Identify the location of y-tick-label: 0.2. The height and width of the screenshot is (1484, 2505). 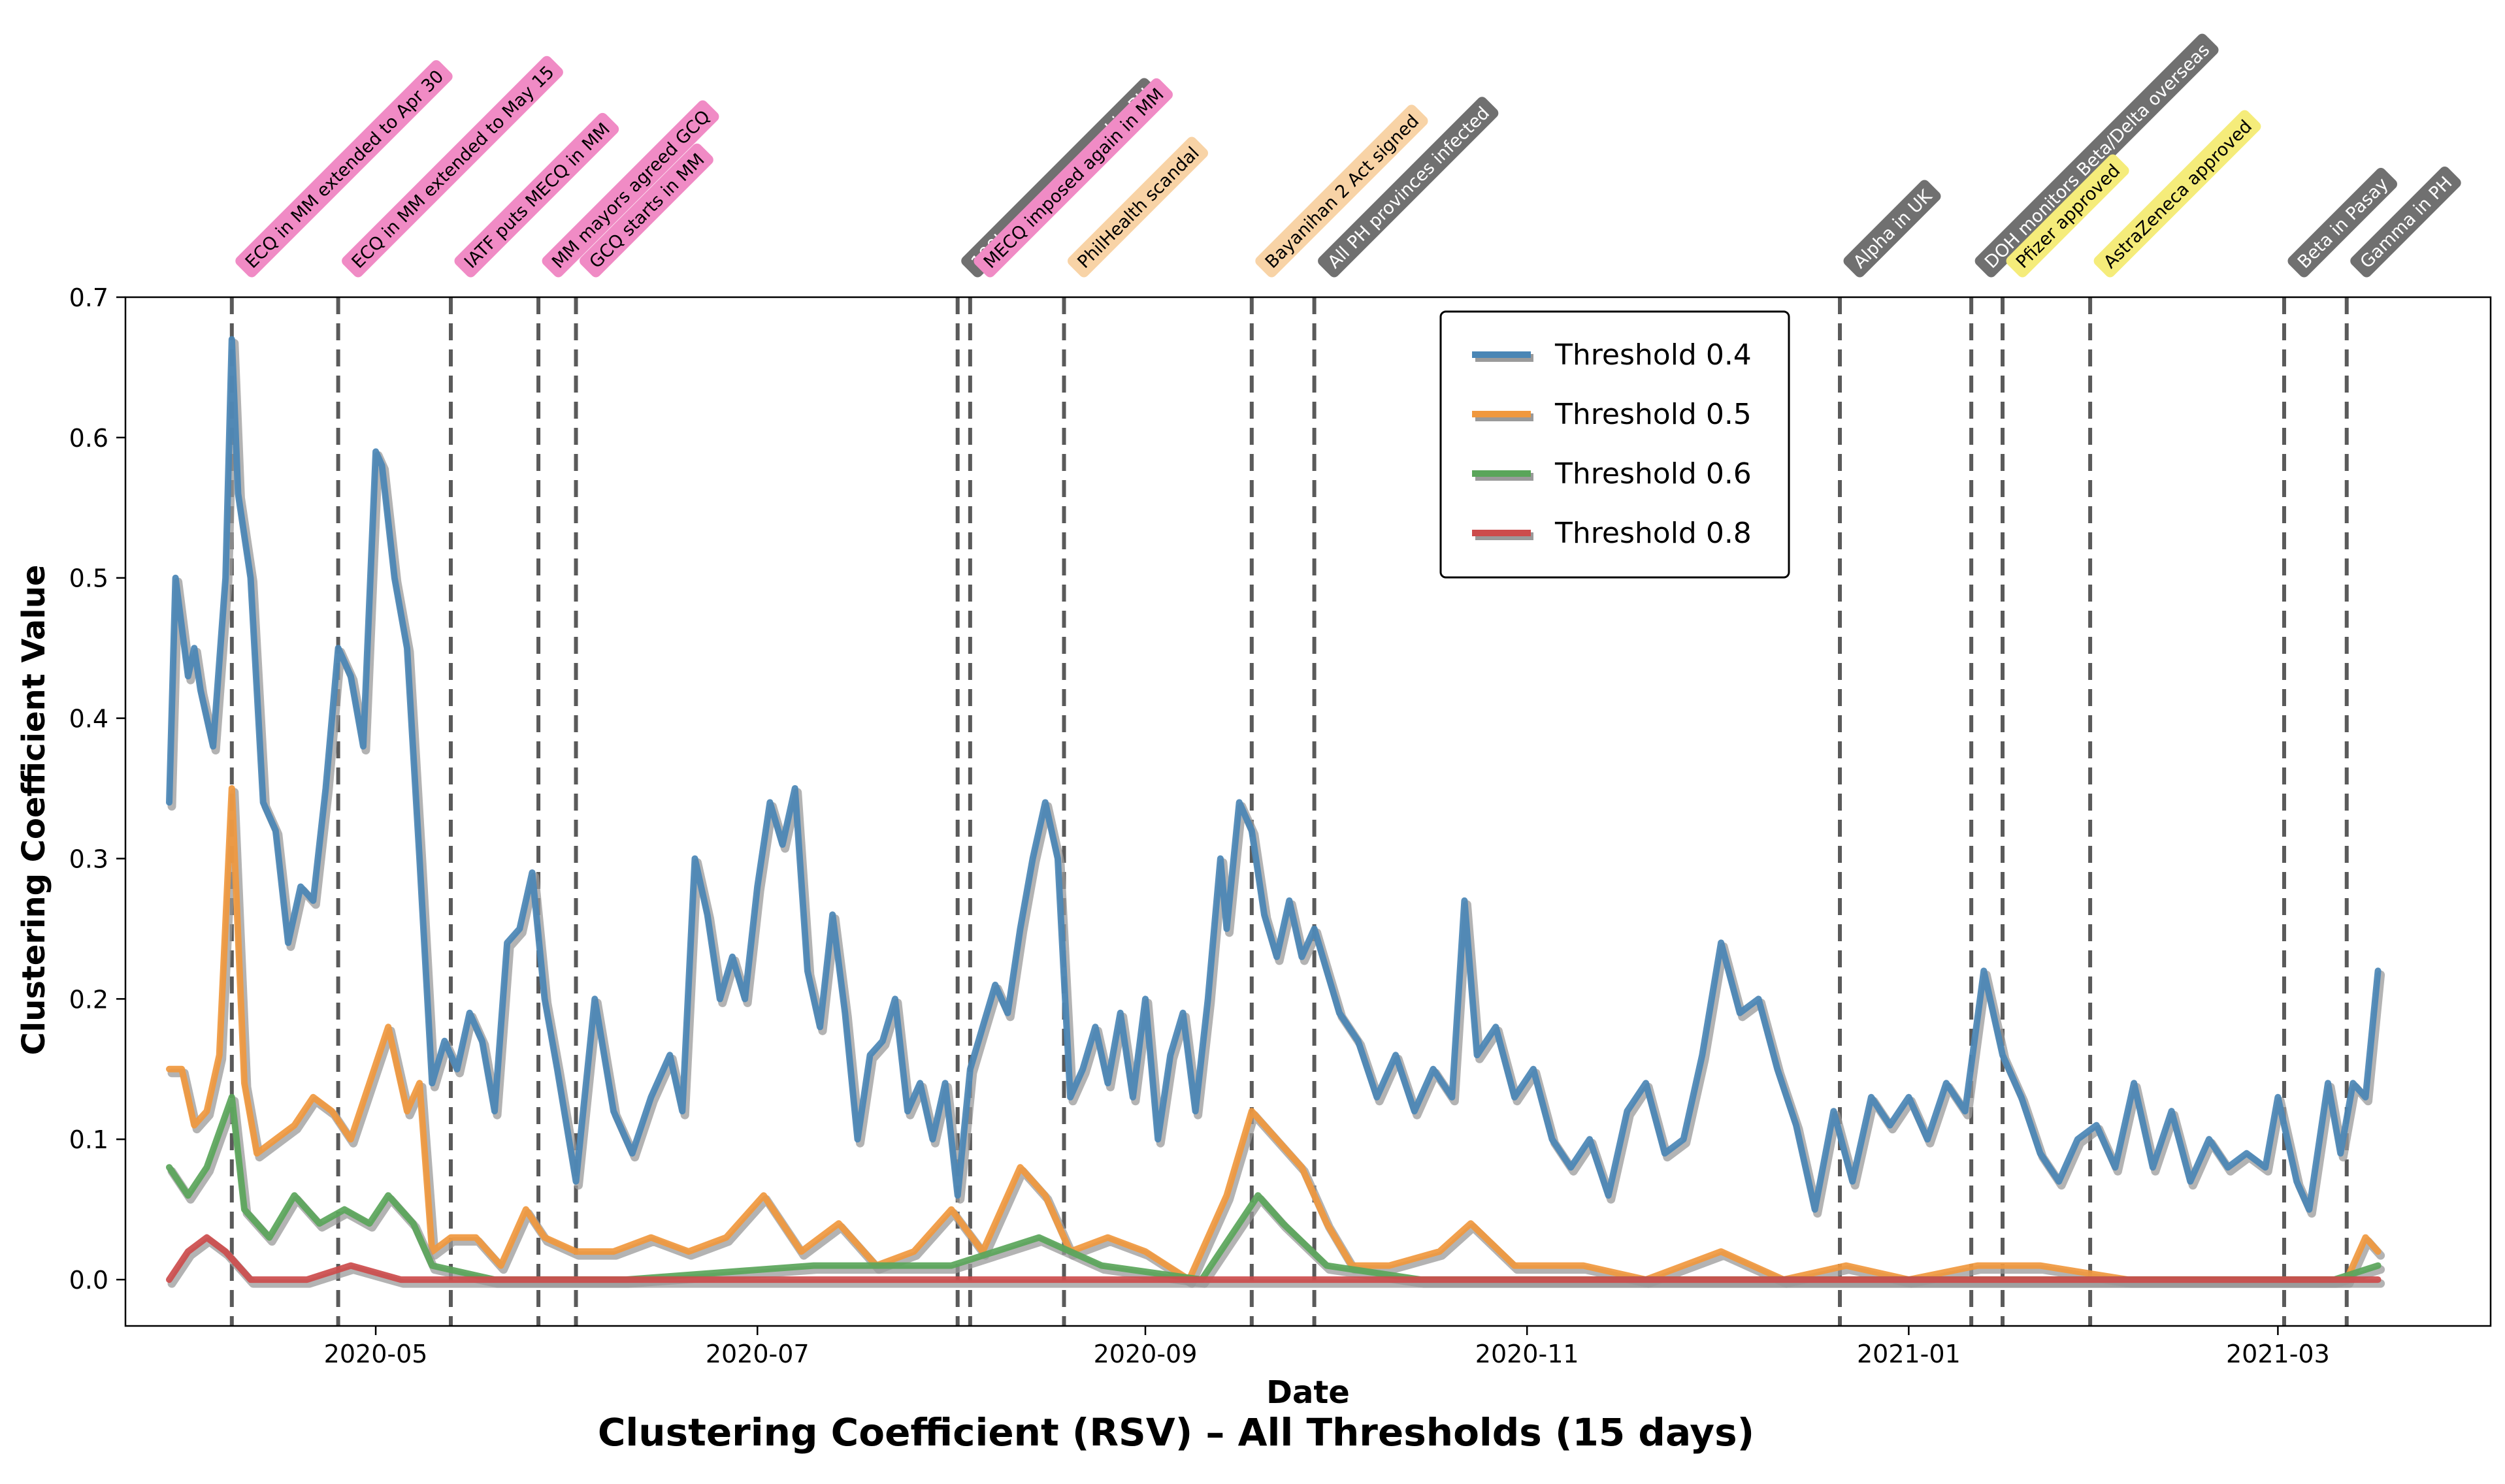
(88, 999).